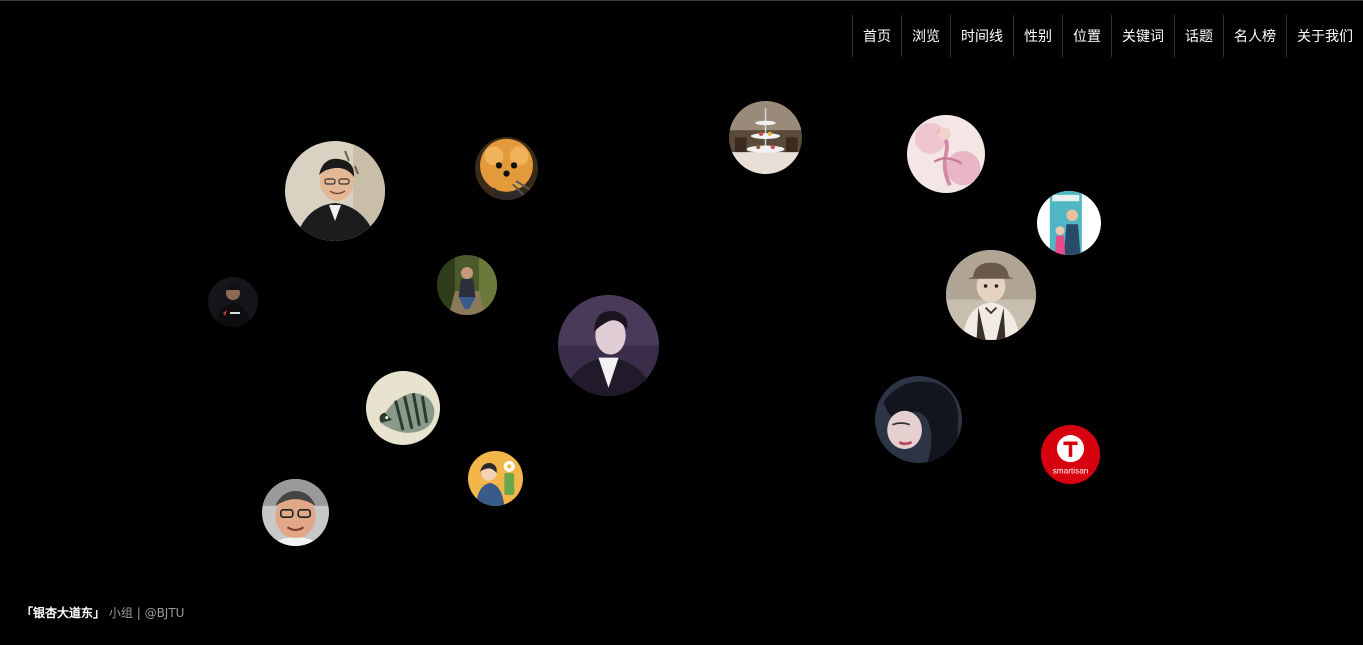 The height and width of the screenshot is (645, 1363). Describe the element at coordinates (120, 613) in the screenshot. I see `footer-group-label: 小组` at that location.